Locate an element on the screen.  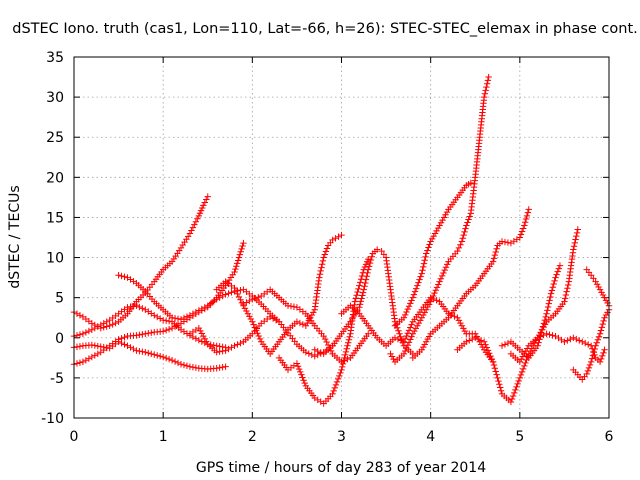
x-tick-label: 6 is located at coordinates (609, 437).